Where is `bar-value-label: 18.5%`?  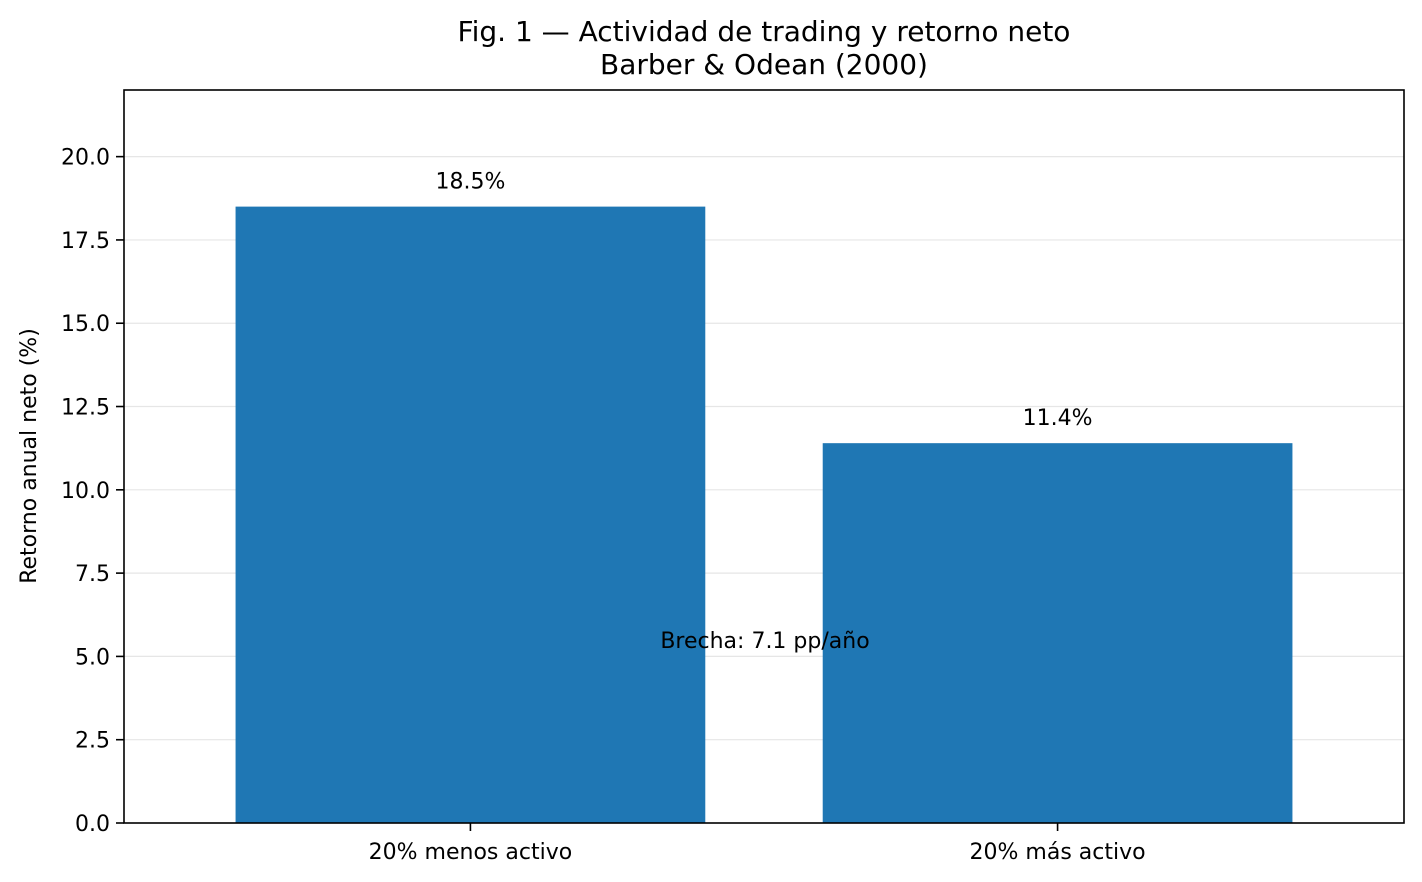
bar-value-label: 18.5% is located at coordinates (470, 182).